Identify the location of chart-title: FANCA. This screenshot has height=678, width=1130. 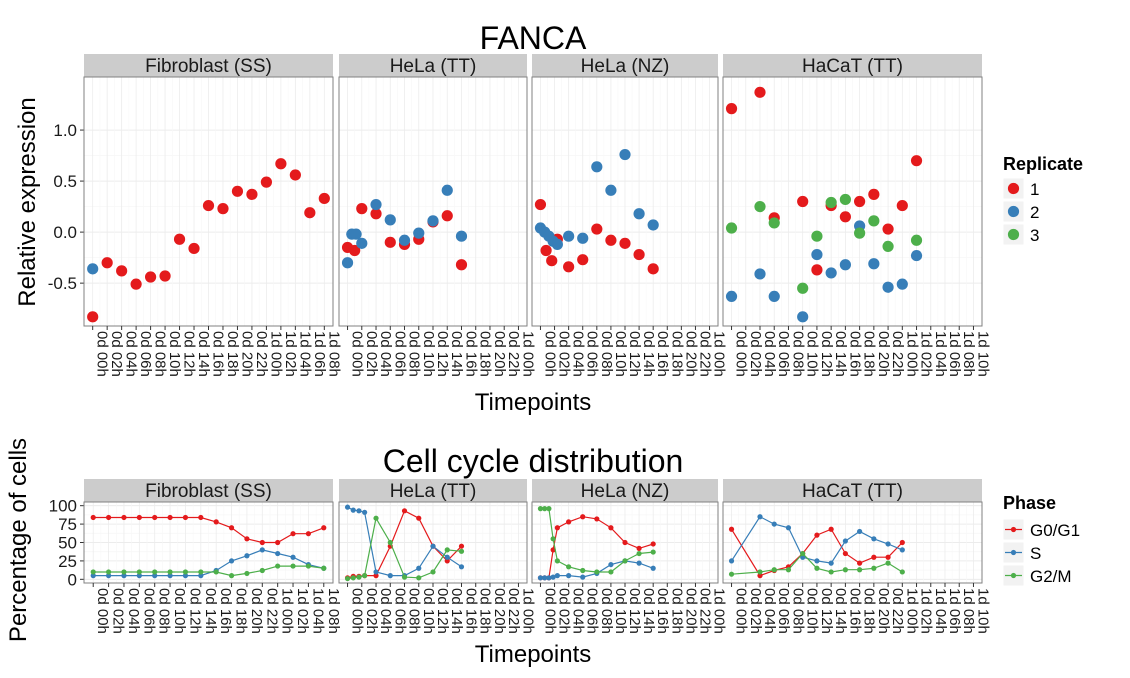
(533, 38).